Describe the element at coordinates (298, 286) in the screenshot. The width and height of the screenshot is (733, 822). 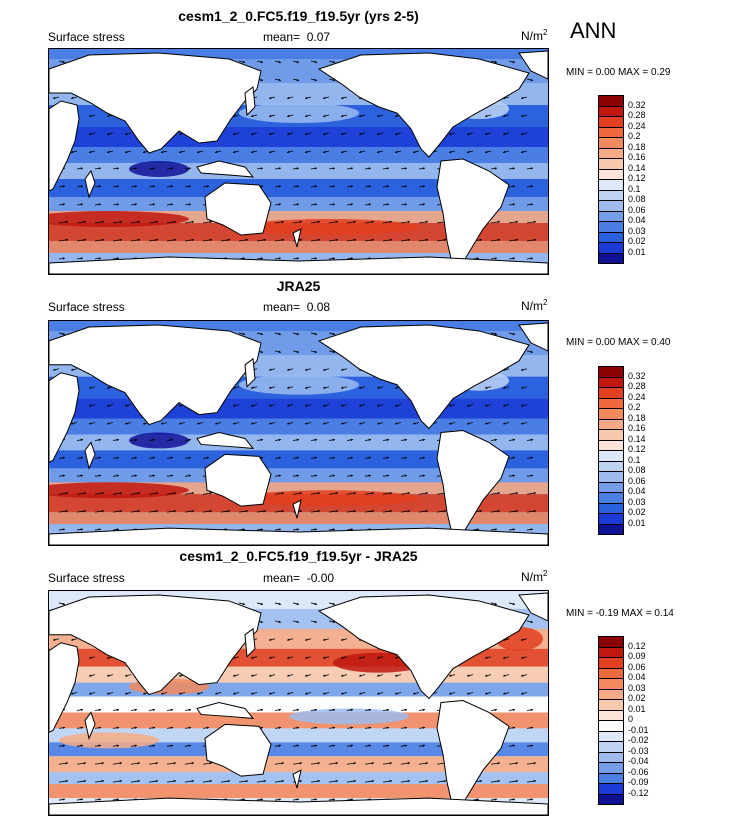
I see `panel-title-obs: JRA25` at that location.